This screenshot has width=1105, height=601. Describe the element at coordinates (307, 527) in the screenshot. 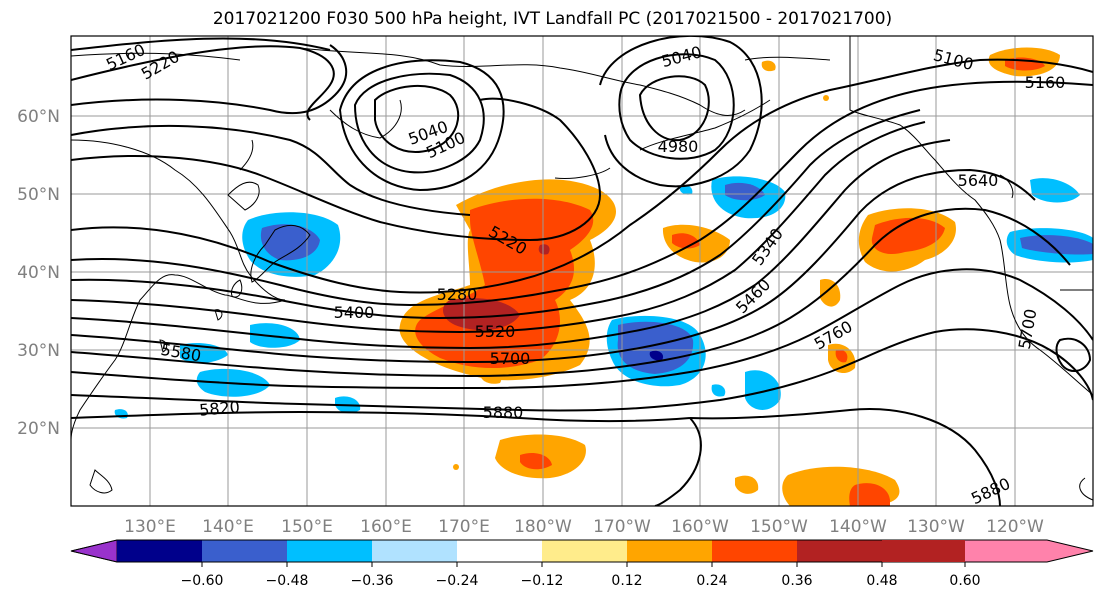

I see `lon-label: 150°E` at that location.